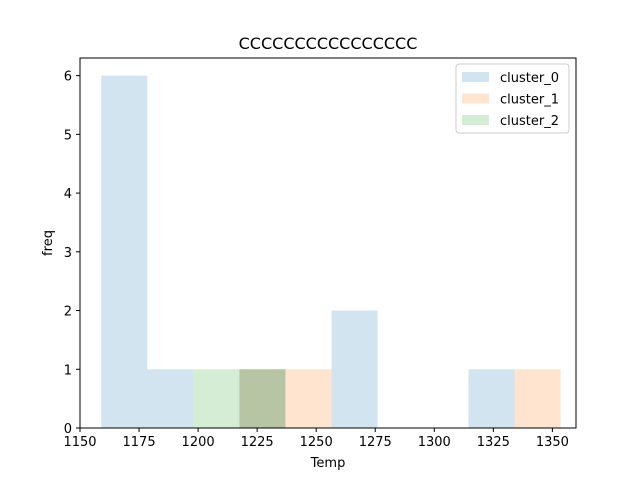  What do you see at coordinates (198, 442) in the screenshot?
I see `x-tick-label-1200: 1200` at bounding box center [198, 442].